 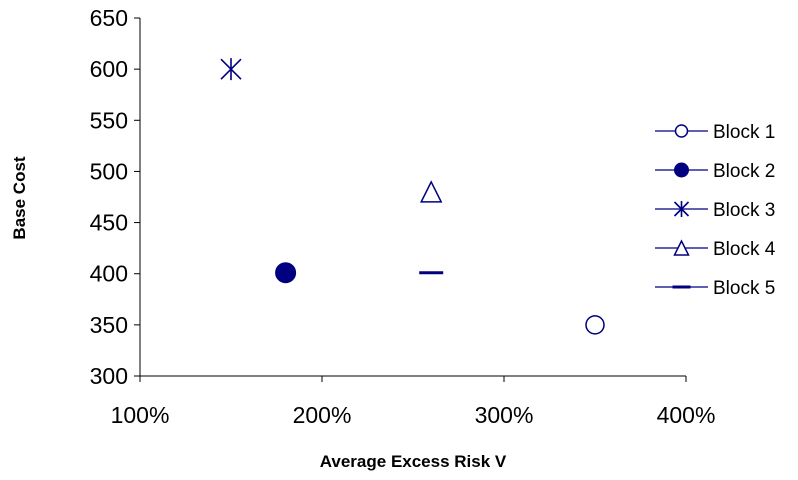 I want to click on legend-label: Block 4, so click(x=744, y=249).